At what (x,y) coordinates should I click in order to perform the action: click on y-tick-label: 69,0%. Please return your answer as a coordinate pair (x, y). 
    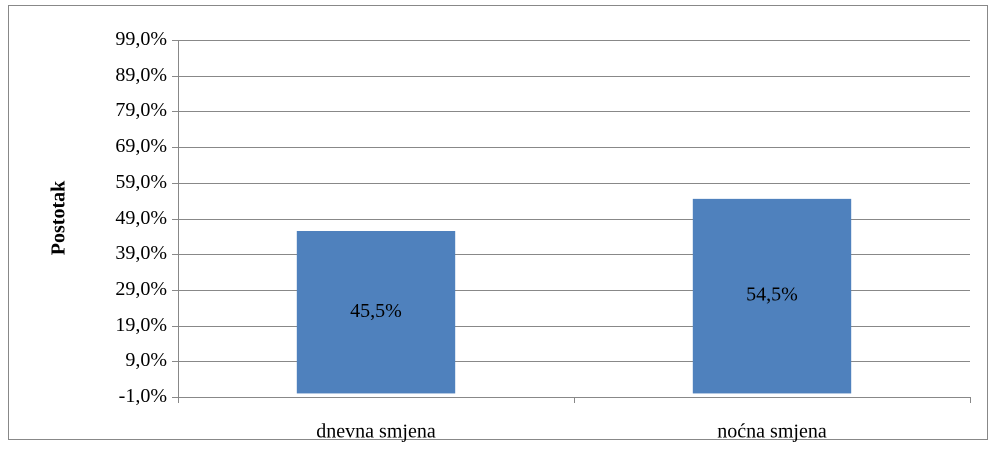
    Looking at the image, I should click on (141, 146).